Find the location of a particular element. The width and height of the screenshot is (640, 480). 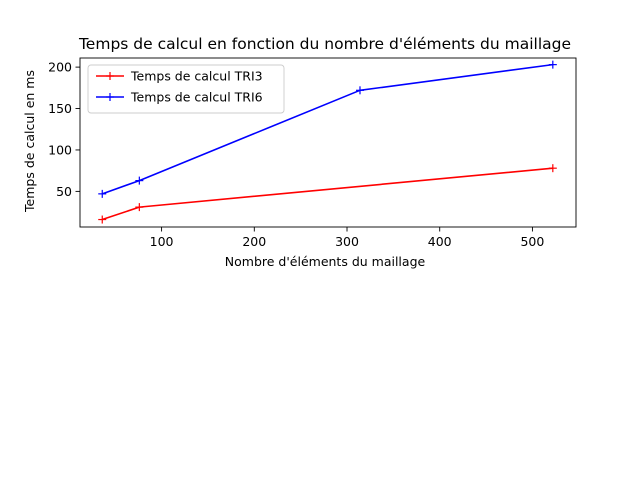

y-tick-label: 100 is located at coordinates (60, 149).